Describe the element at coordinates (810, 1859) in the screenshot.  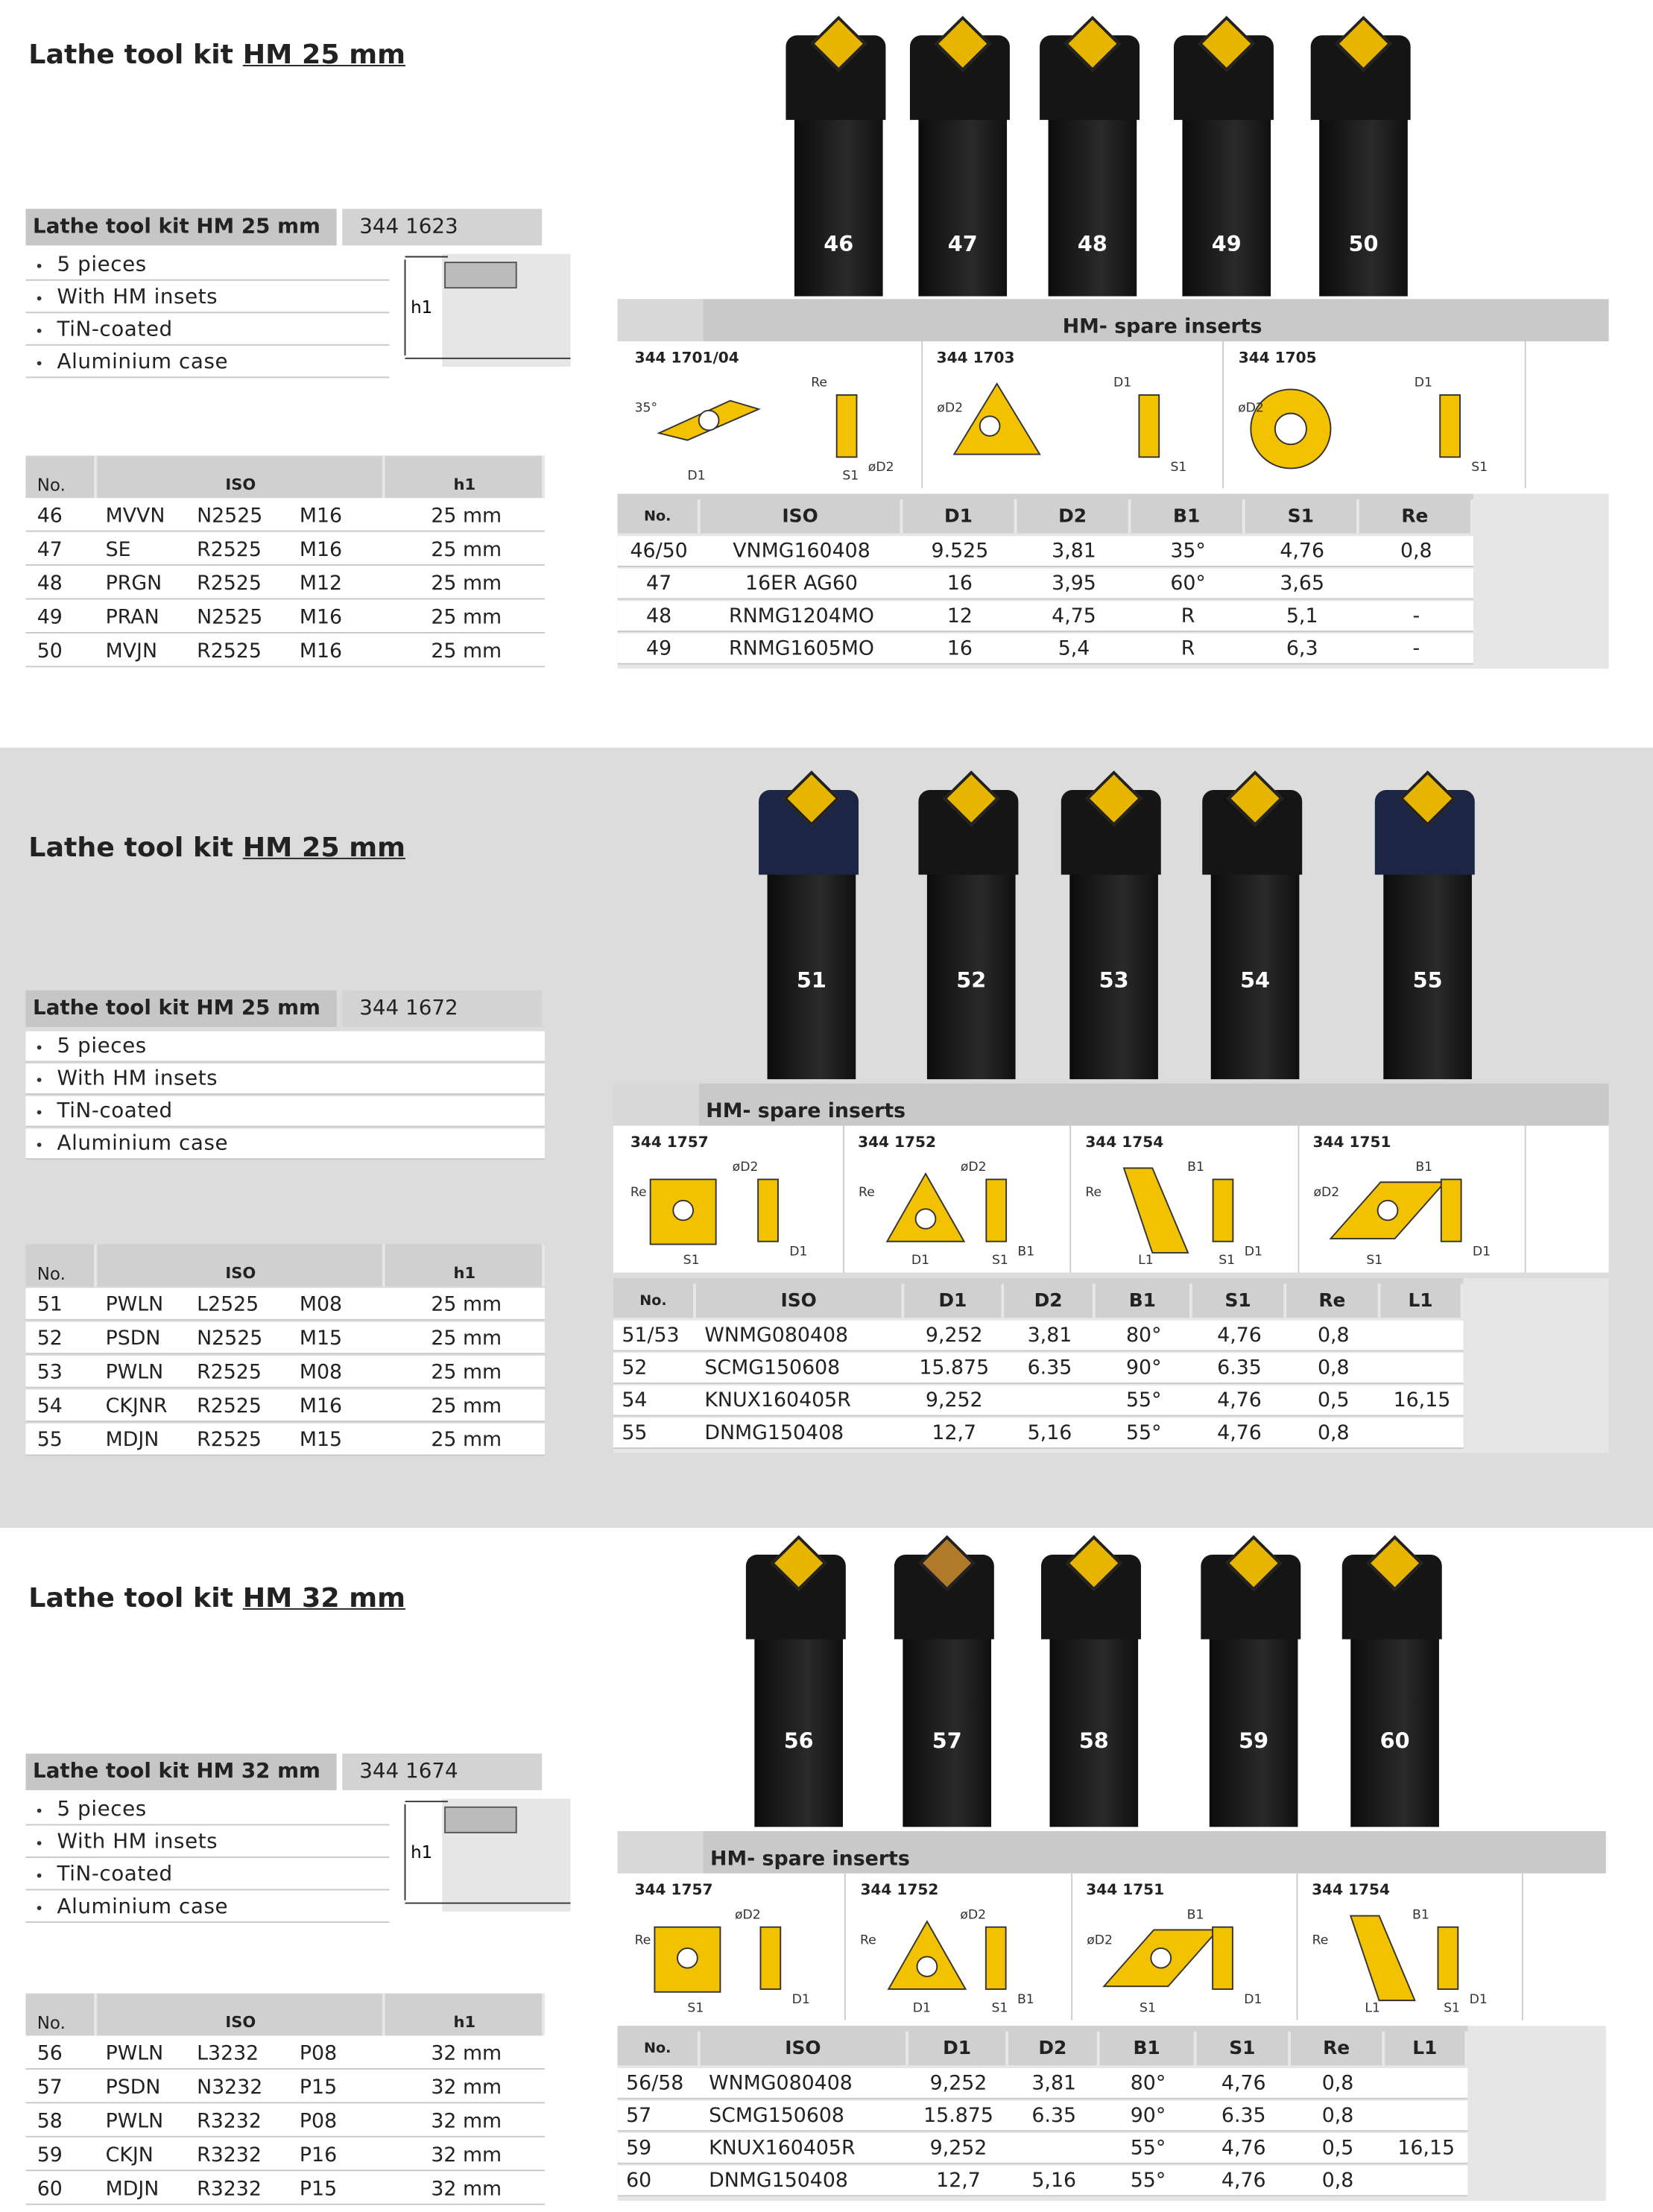
I see `inserts-title: HM- spare inserts` at that location.